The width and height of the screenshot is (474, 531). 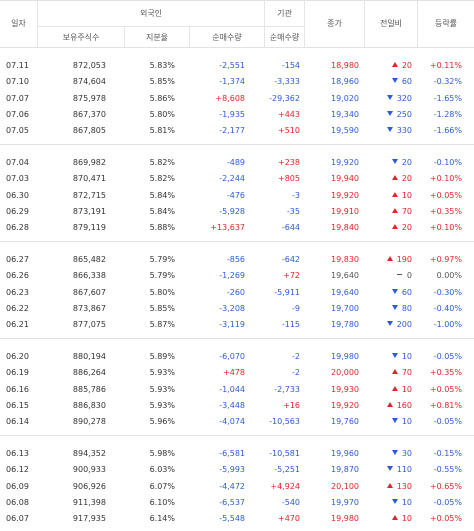 I want to click on change-value: 0, so click(x=409, y=276).